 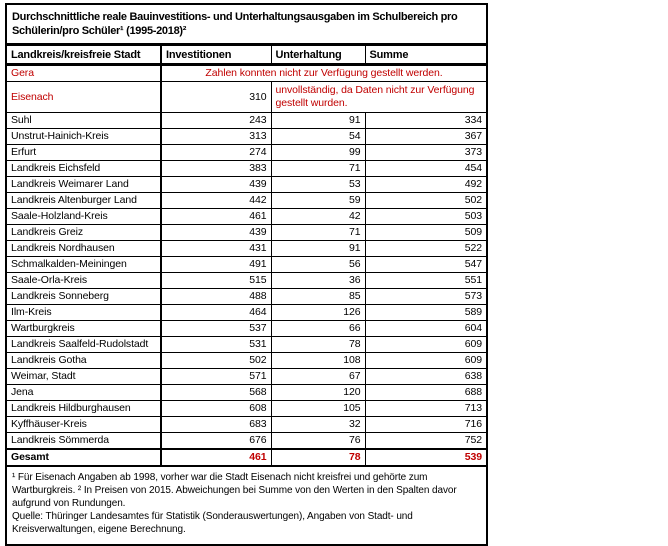 I want to click on investitionen-cell: 515, so click(x=215, y=280).